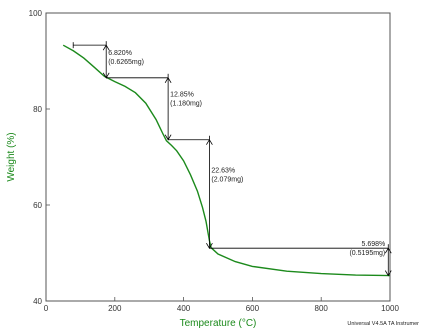  What do you see at coordinates (374, 244) in the screenshot?
I see `step-percent-label: 5.698%` at bounding box center [374, 244].